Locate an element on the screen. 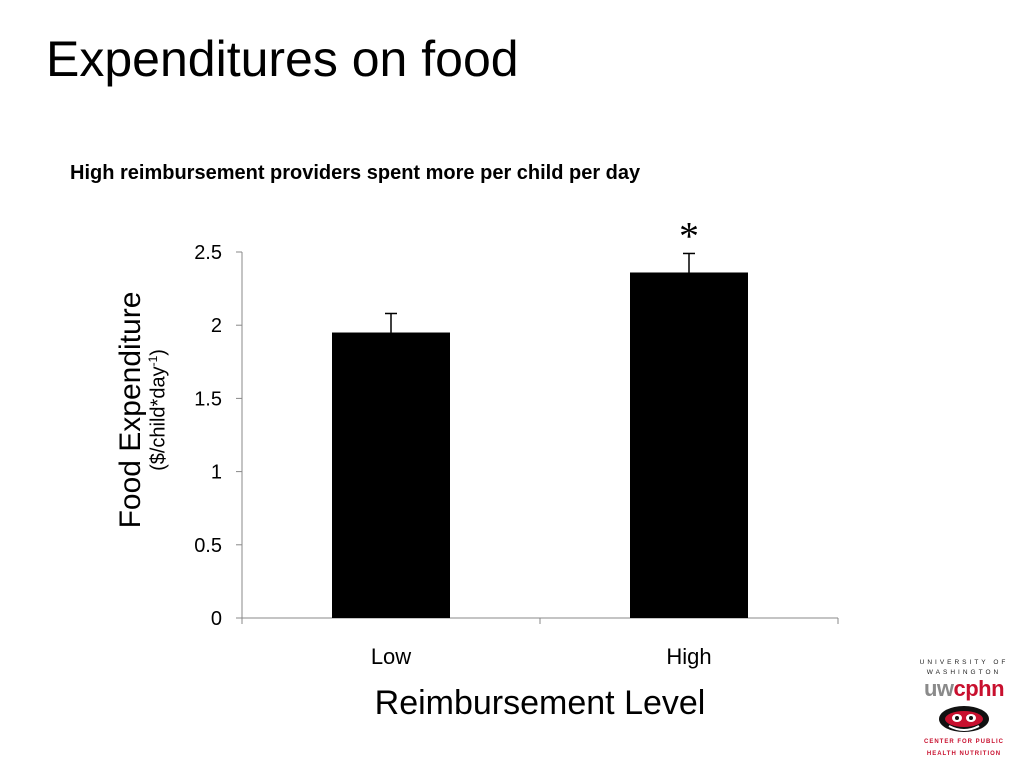  y-tick-label: 0 is located at coordinates (216, 619).